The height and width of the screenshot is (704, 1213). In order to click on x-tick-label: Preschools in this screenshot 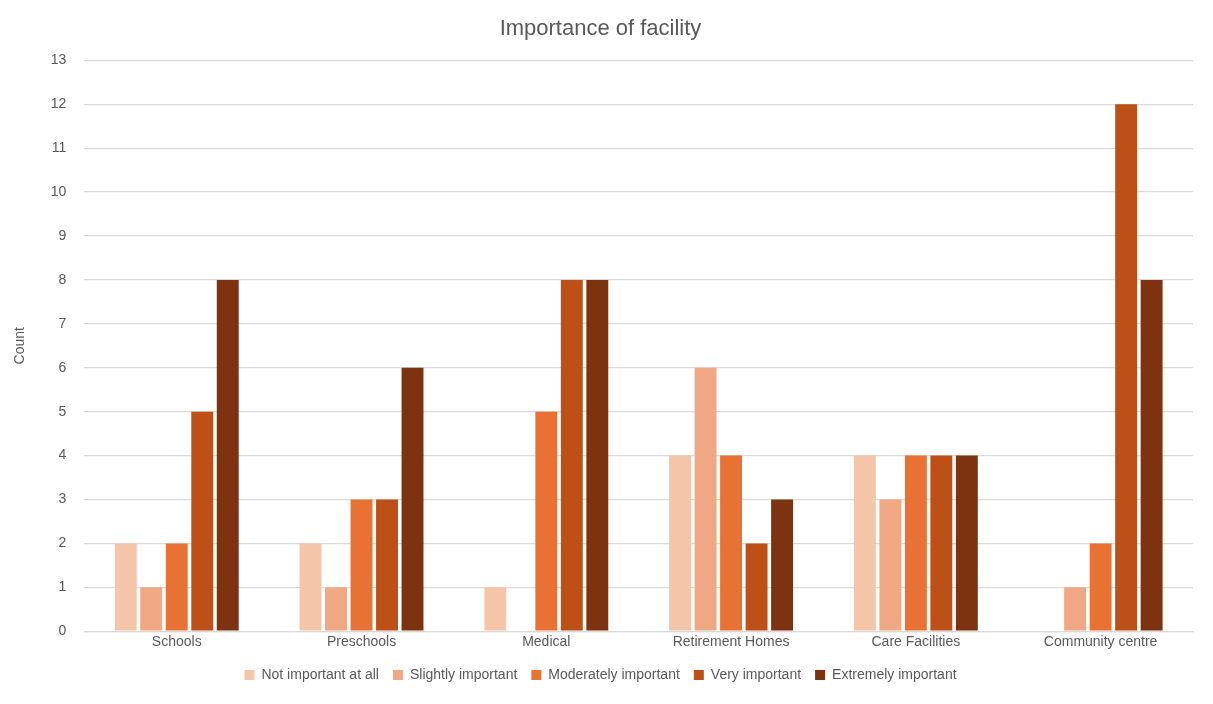, I will do `click(361, 641)`.